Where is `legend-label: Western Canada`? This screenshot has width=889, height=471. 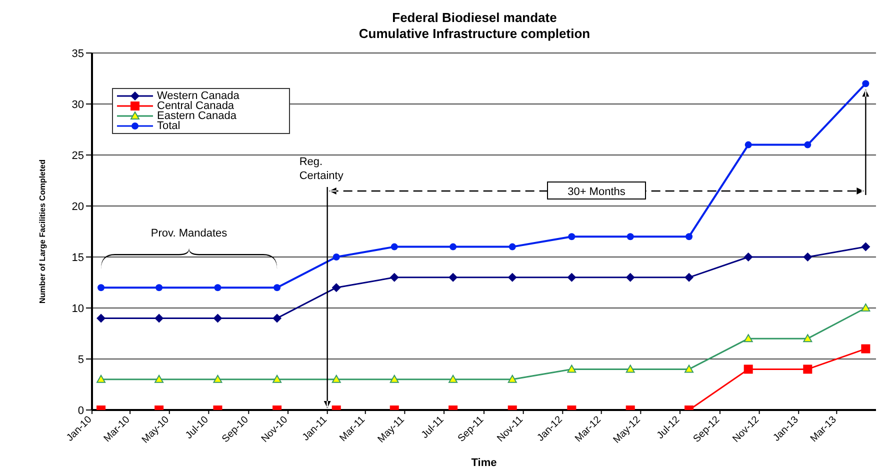
legend-label: Western Canada is located at coordinates (198, 96).